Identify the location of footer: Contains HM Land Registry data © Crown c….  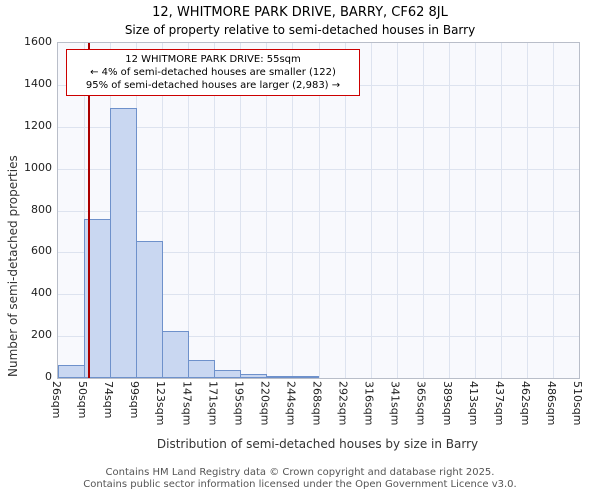
(300, 479).